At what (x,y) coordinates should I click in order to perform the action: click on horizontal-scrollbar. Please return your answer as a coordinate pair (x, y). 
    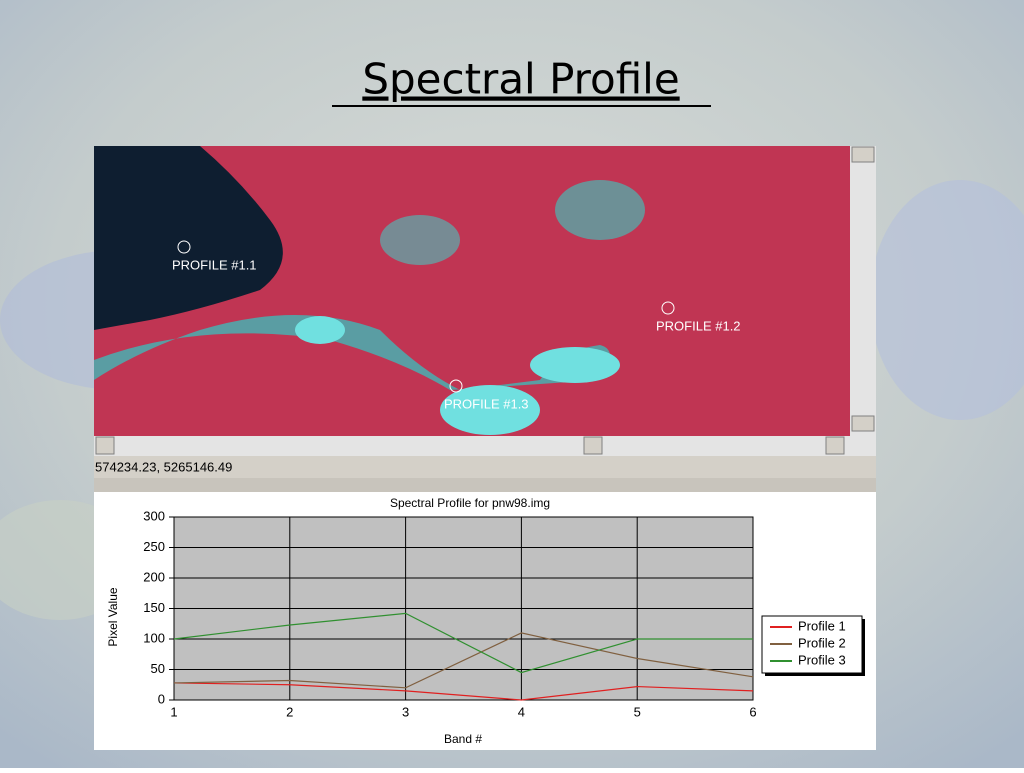
    Looking at the image, I should click on (485, 446).